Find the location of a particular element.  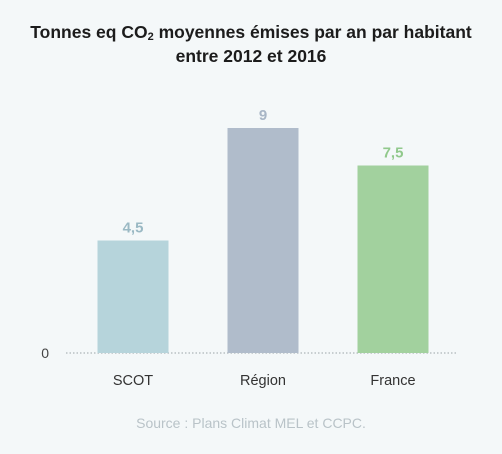

bar-value-label: 4,5 is located at coordinates (133, 228).